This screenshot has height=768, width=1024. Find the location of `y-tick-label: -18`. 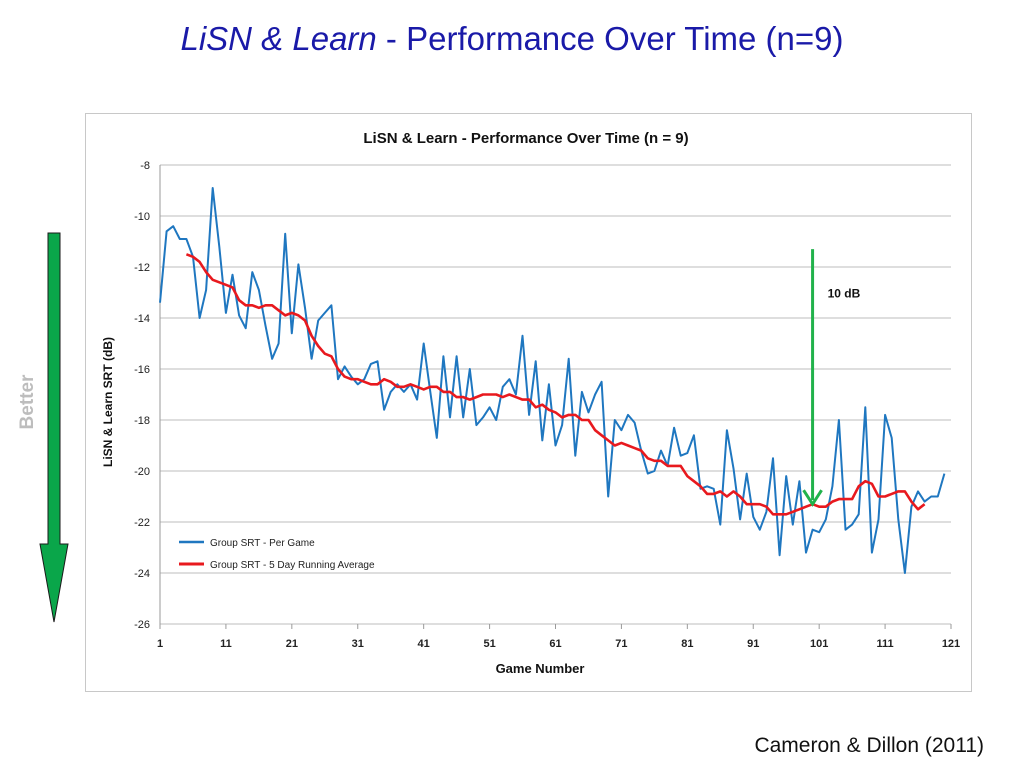

y-tick-label: -18 is located at coordinates (142, 421).